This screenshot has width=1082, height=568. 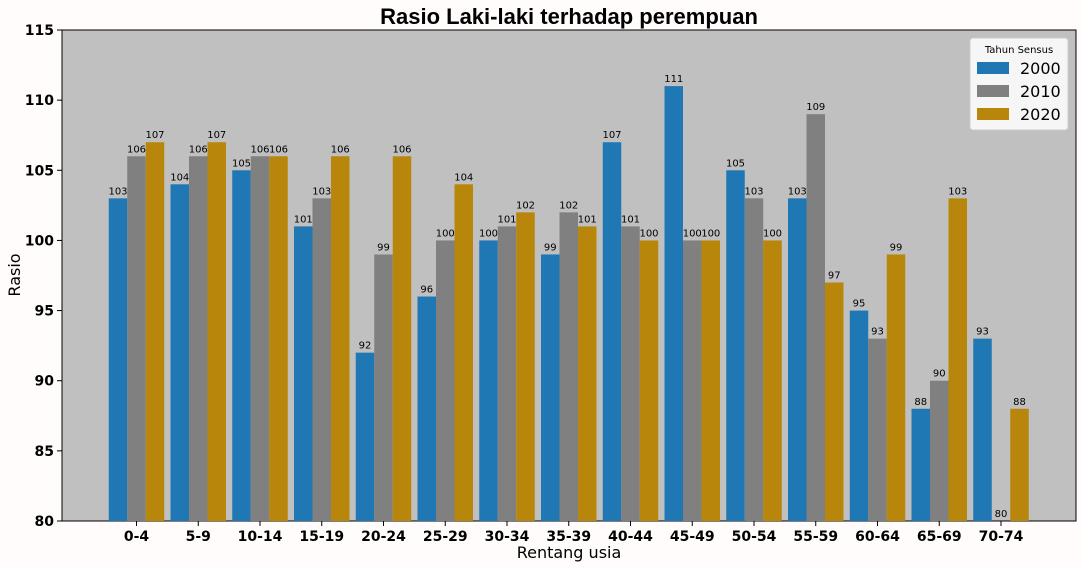 What do you see at coordinates (569, 16) in the screenshot?
I see `chart-title: Rasio Laki-laki terhadap perempuan` at bounding box center [569, 16].